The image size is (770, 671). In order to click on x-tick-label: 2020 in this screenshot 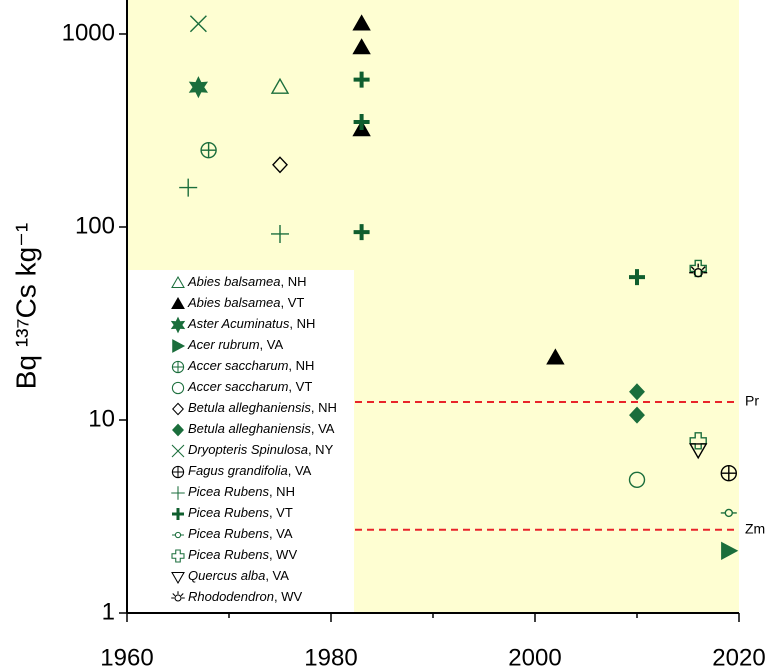, I will do `click(738, 657)`.